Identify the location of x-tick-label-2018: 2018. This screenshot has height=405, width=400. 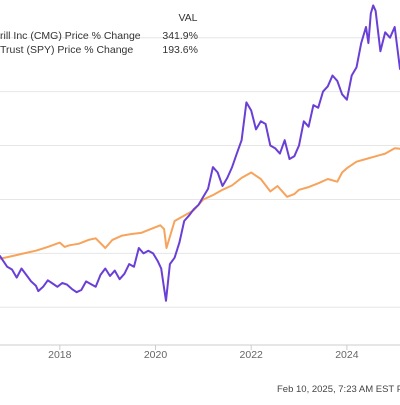
(60, 355).